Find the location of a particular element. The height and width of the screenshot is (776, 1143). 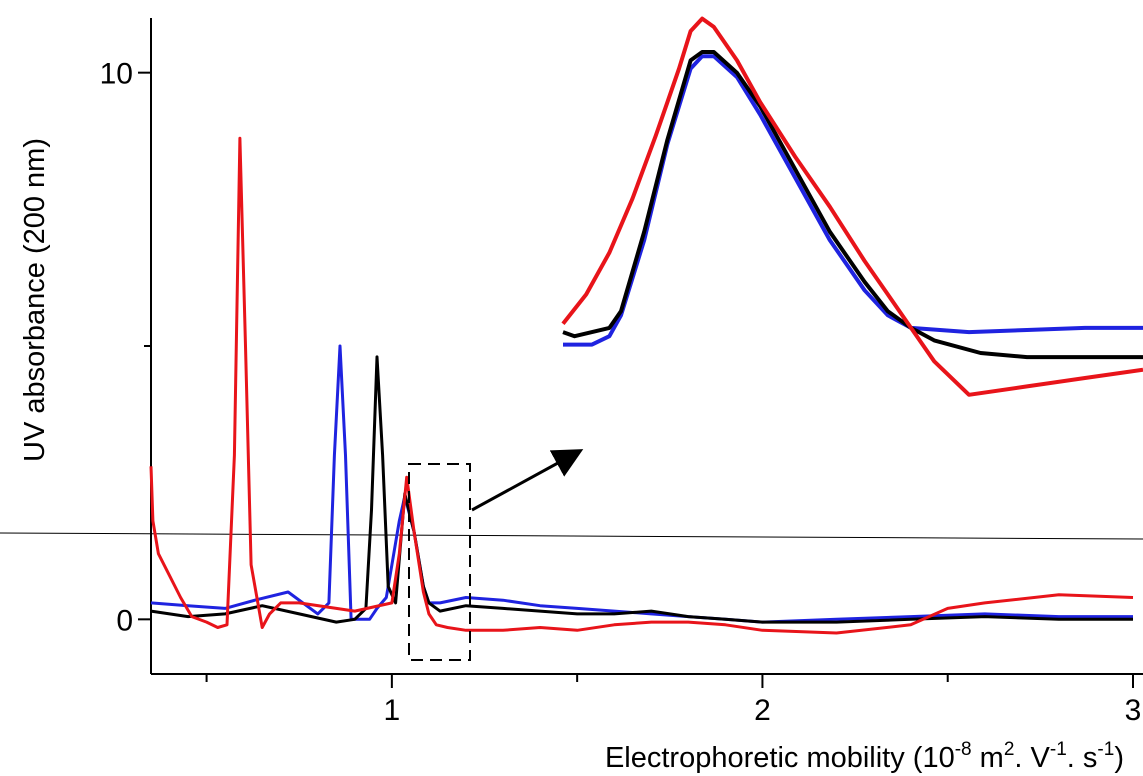

horizontal-reference-line is located at coordinates (571, 536).